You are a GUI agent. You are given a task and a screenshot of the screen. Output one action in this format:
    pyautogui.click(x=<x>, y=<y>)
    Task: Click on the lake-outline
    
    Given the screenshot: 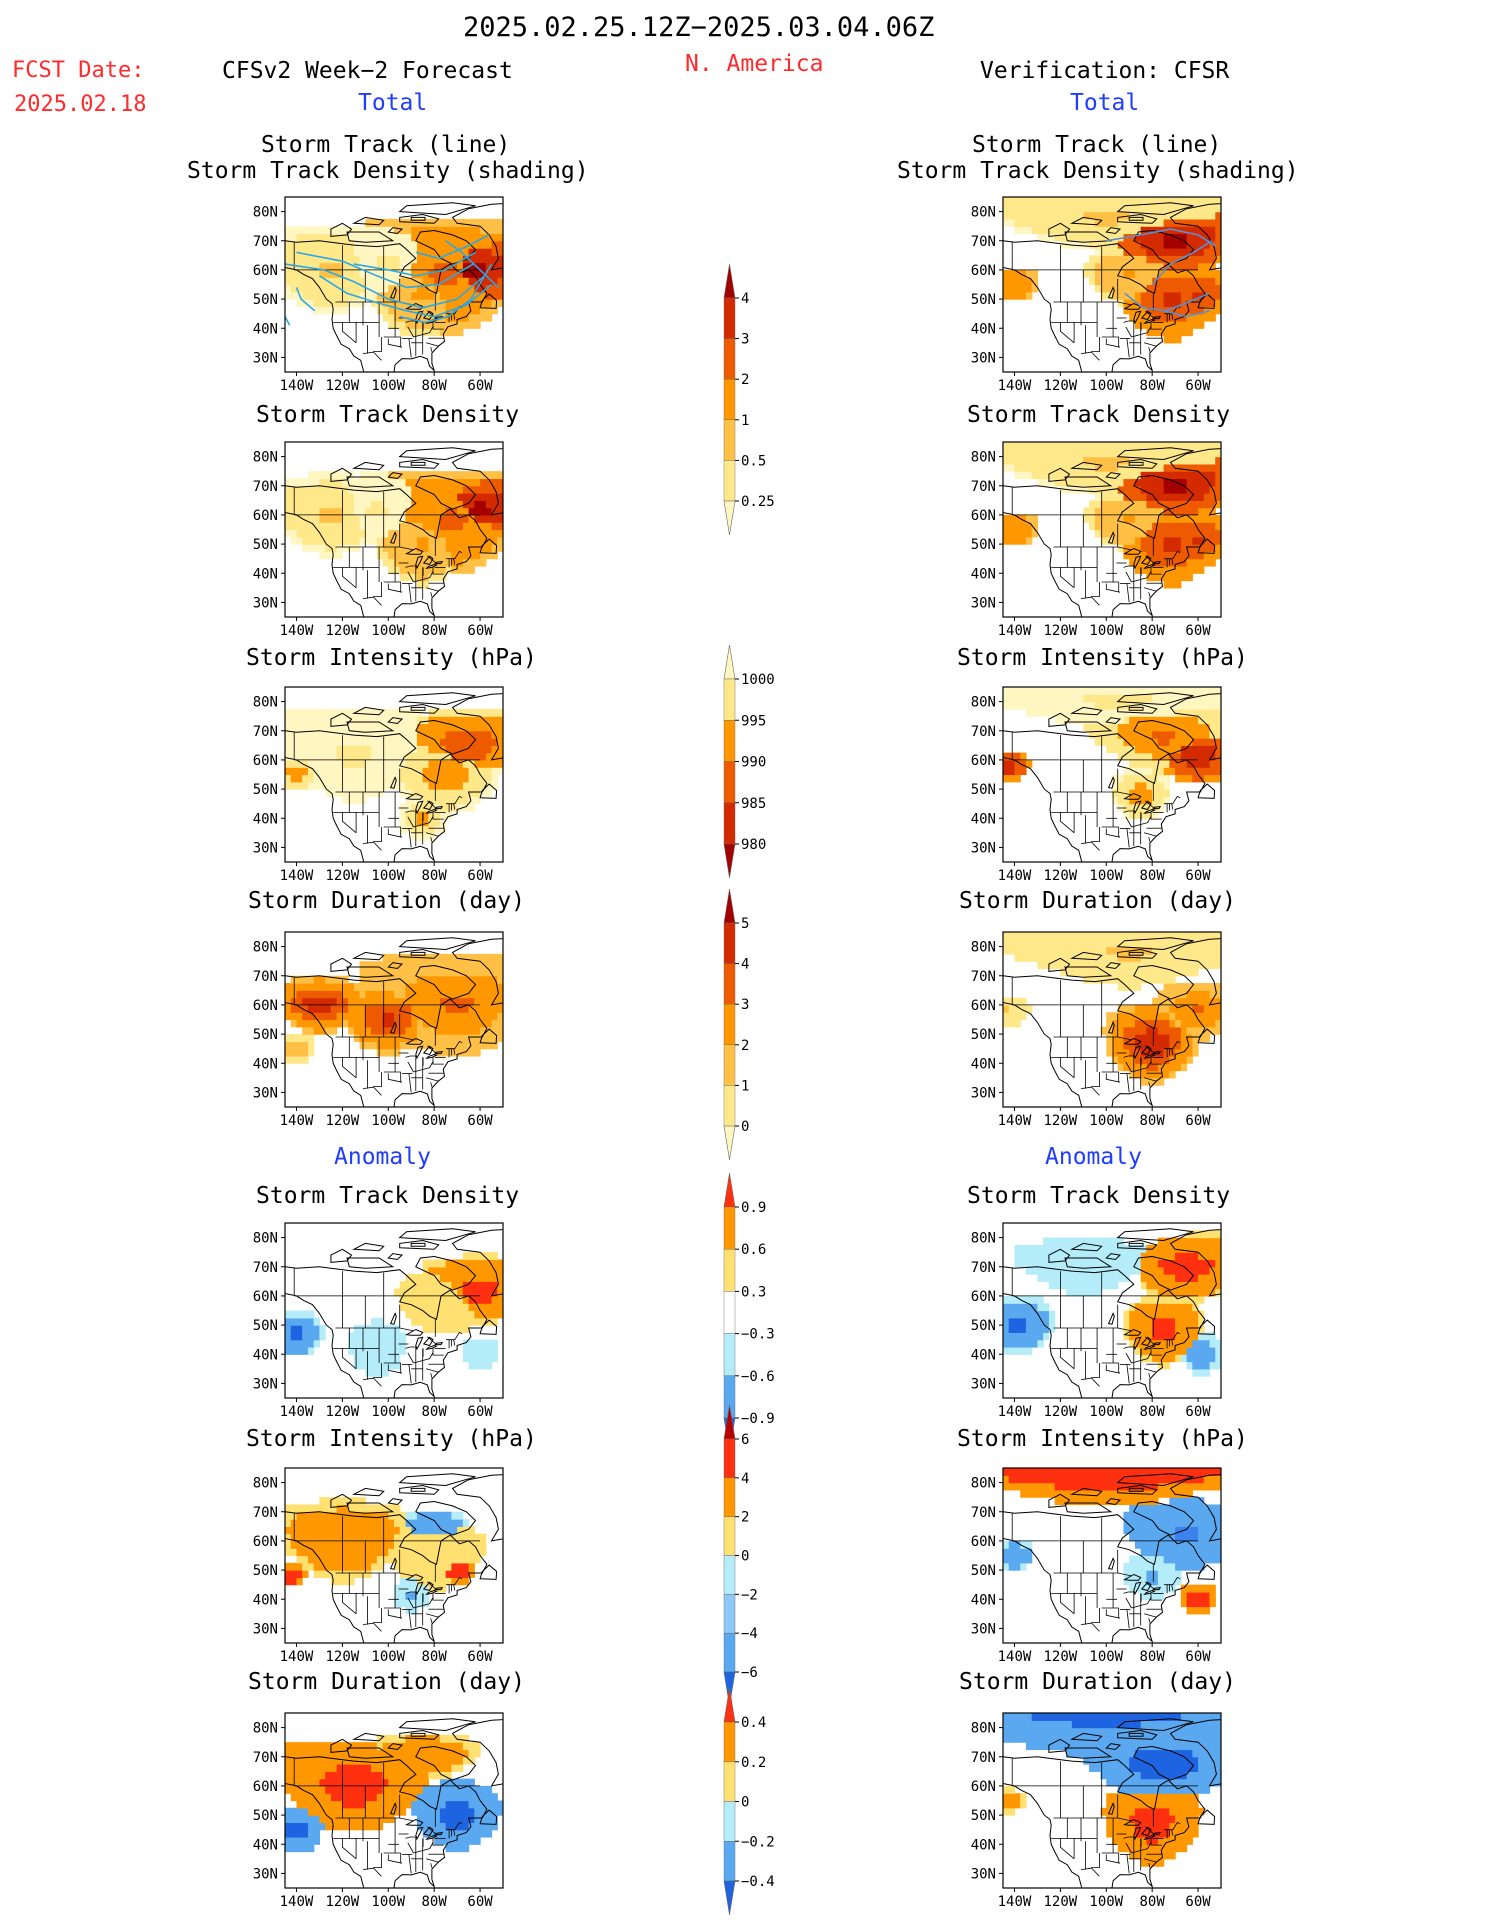 What is the action you would take?
    pyautogui.click(x=1146, y=560)
    